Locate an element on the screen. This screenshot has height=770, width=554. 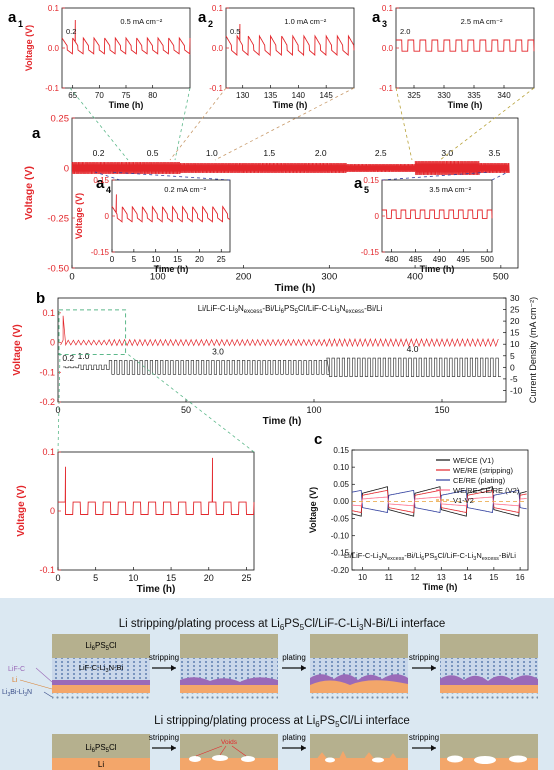
row2-arrow-3: stripping is located at coordinates (424, 742).